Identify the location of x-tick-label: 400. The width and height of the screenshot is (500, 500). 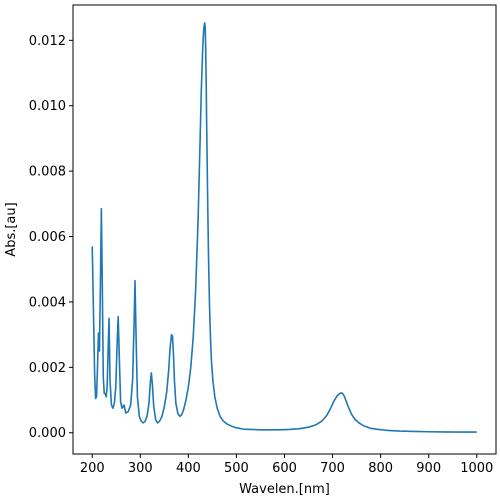
(188, 468).